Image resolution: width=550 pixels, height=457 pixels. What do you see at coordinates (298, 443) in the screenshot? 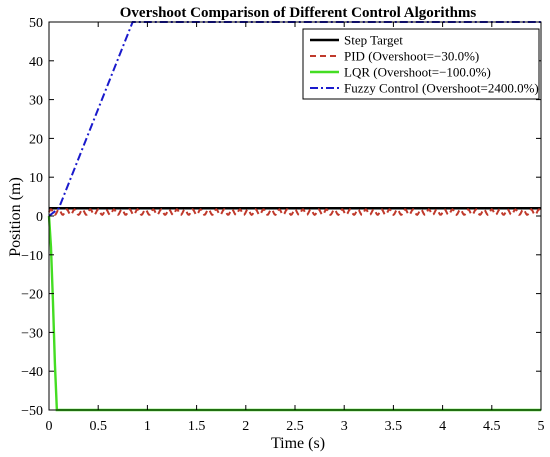
I see `x-axis-label: Time (s)` at bounding box center [298, 443].